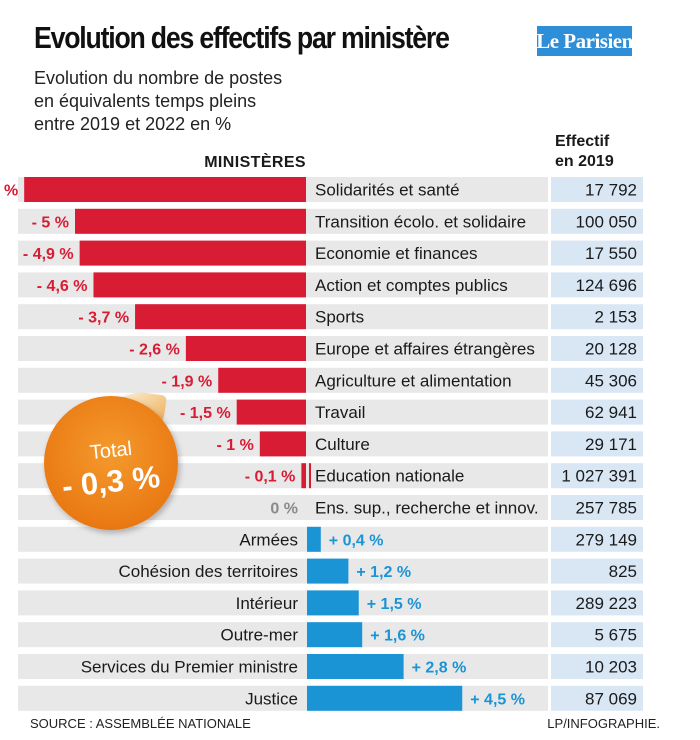 The height and width of the screenshot is (740, 700). What do you see at coordinates (268, 539) in the screenshot?
I see `category-label: Armées` at bounding box center [268, 539].